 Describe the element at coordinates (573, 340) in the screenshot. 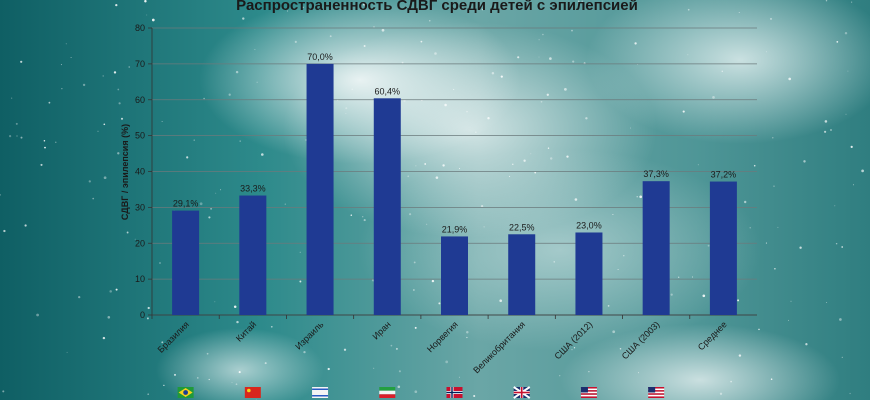

I see `x-tick-label: США (2012)` at that location.